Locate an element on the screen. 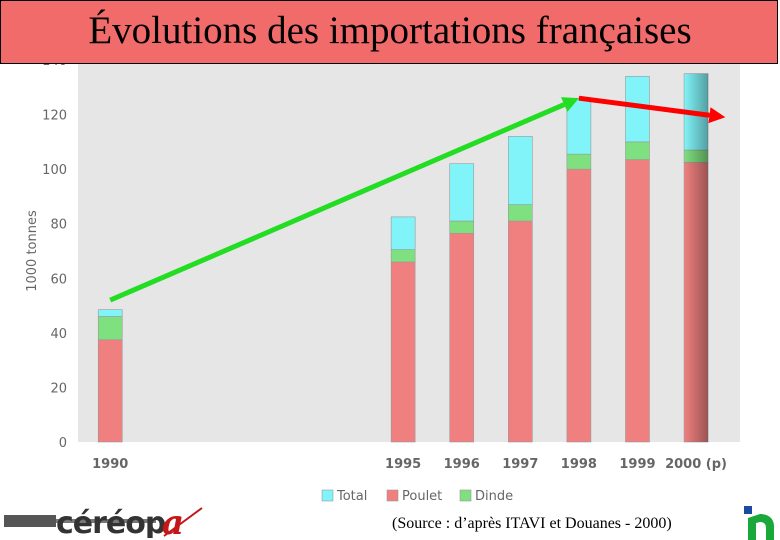  x-tick-label: 2000 (p) is located at coordinates (696, 464).